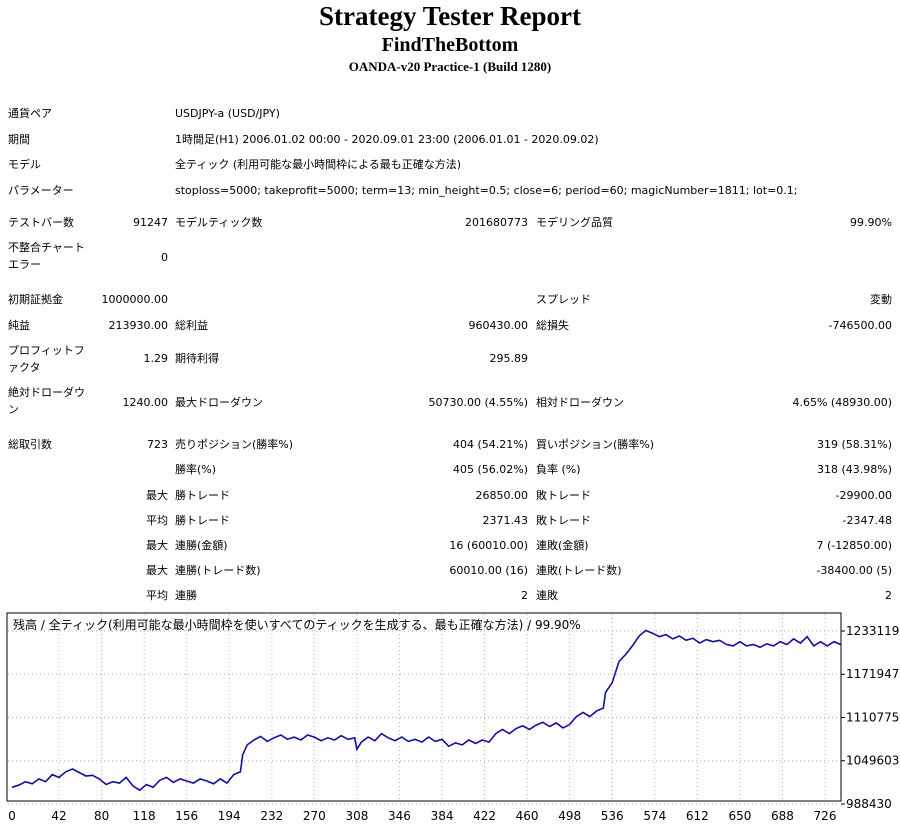  I want to click on params-label: パラメーター, so click(41, 190).